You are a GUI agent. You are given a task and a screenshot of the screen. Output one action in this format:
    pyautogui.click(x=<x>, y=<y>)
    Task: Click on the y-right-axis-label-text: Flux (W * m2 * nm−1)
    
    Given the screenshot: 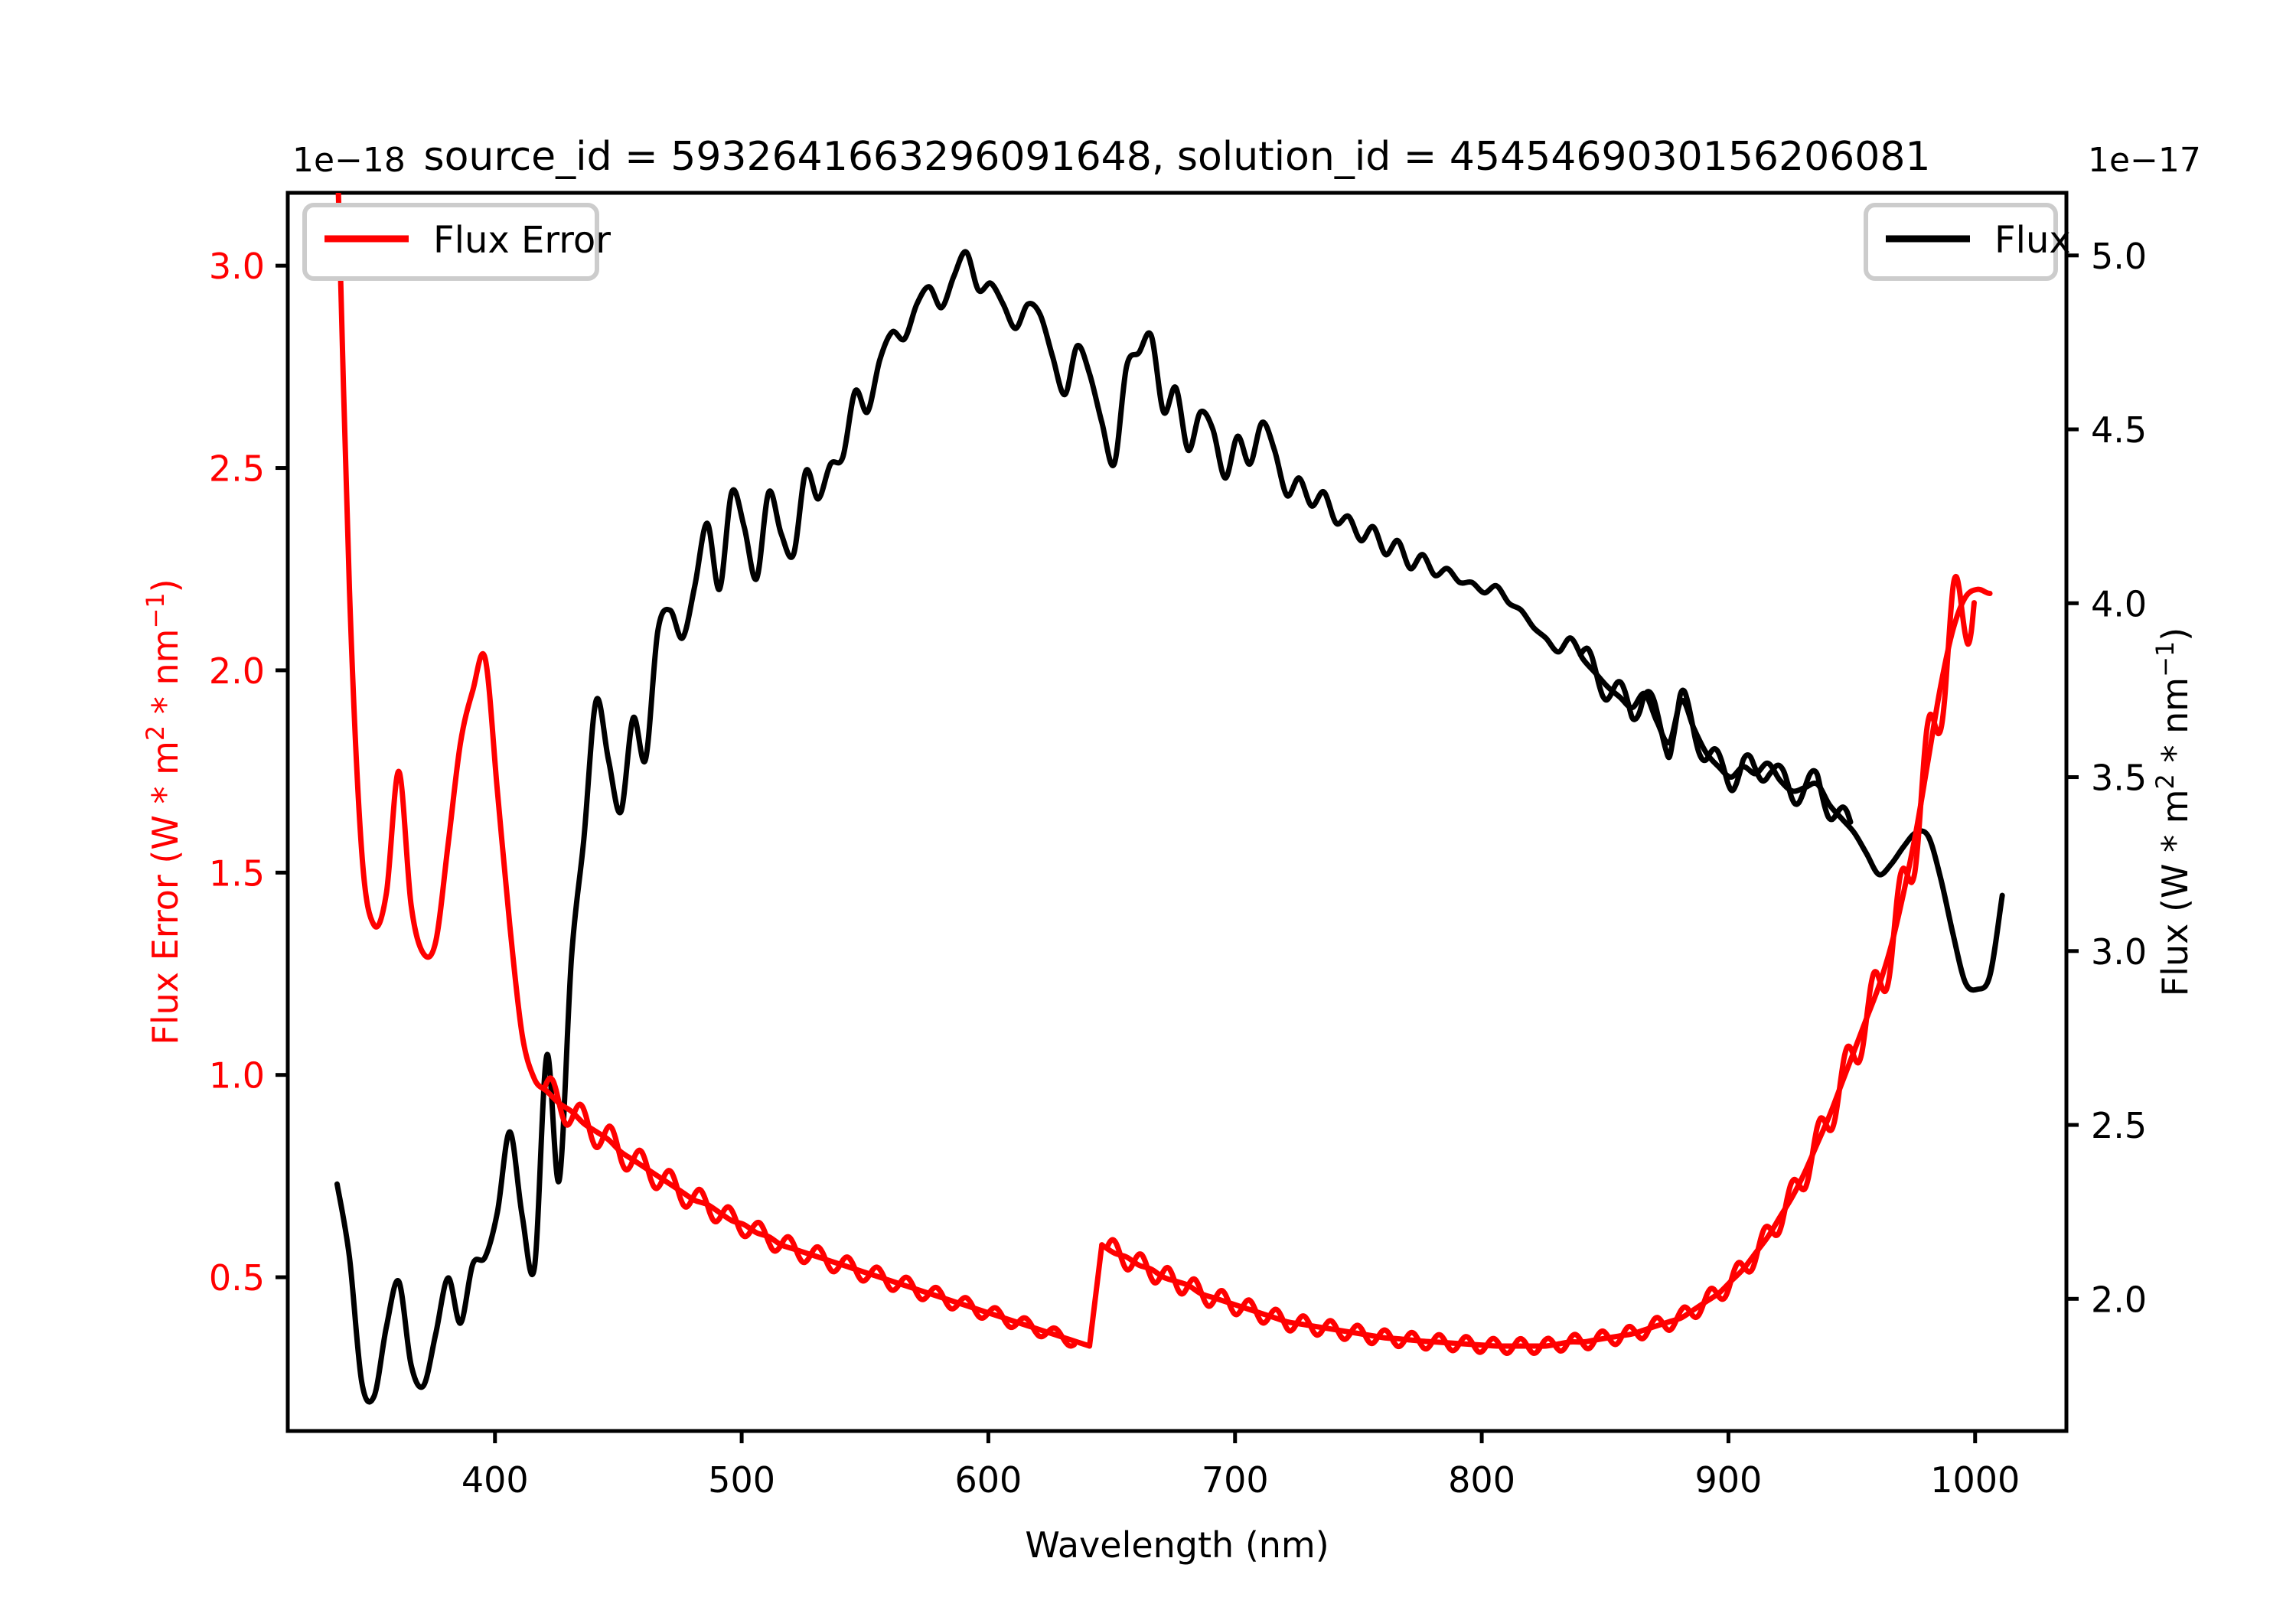 What is the action you would take?
    pyautogui.click(x=2173, y=811)
    